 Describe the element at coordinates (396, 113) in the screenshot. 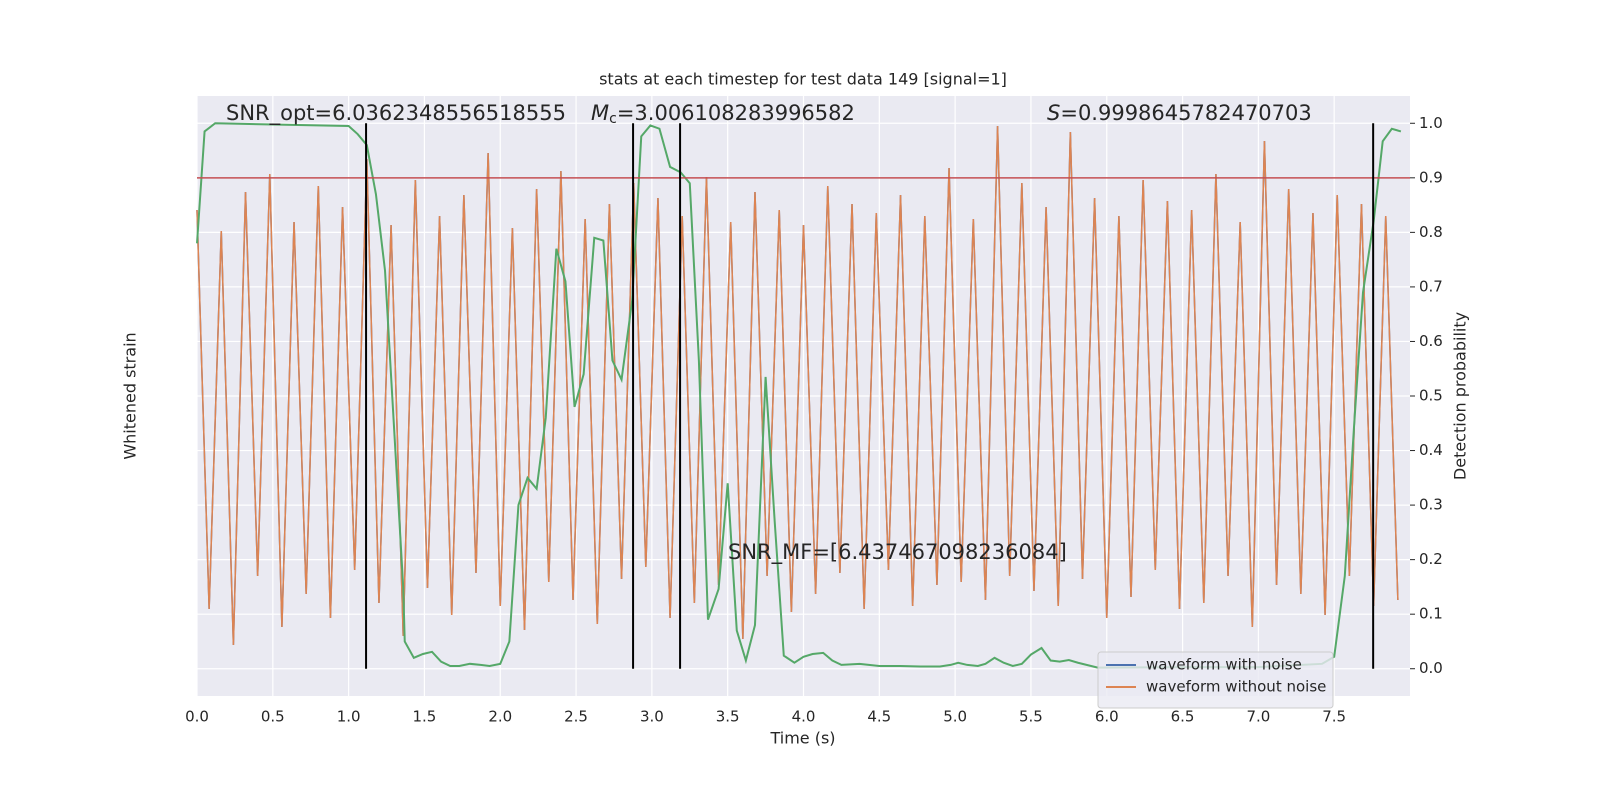

I see `annotation: SNR_opt=6.0362348556518555` at that location.